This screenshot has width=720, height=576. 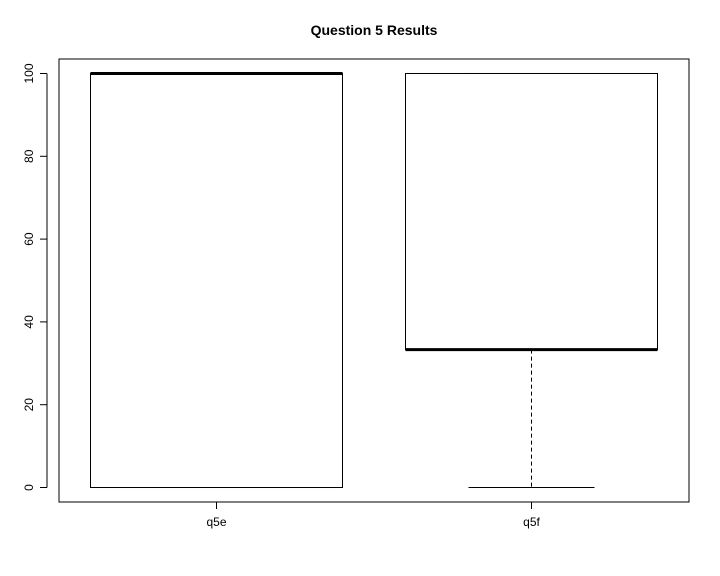 What do you see at coordinates (35, 277) in the screenshot?
I see `y-axis: 0 20 40 60 80 100` at bounding box center [35, 277].